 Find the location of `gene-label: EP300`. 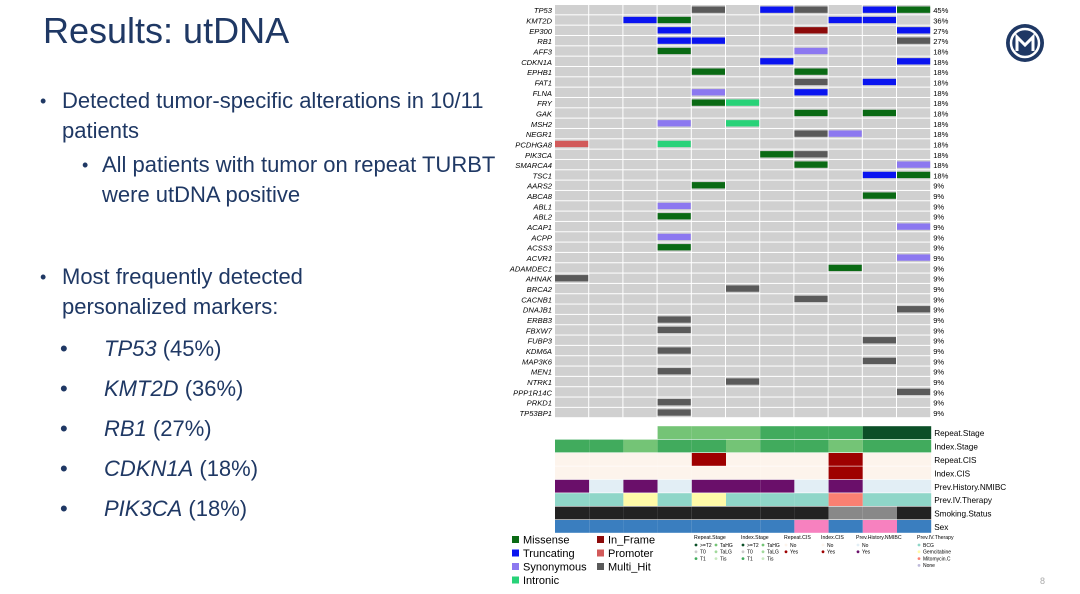

gene-label: EP300 is located at coordinates (541, 31).